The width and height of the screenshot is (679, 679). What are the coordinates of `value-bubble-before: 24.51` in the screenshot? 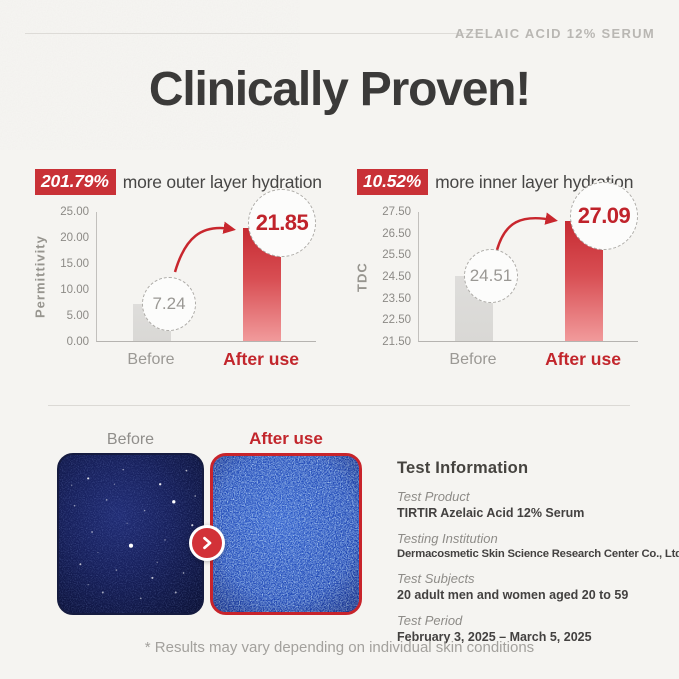 It's located at (491, 276).